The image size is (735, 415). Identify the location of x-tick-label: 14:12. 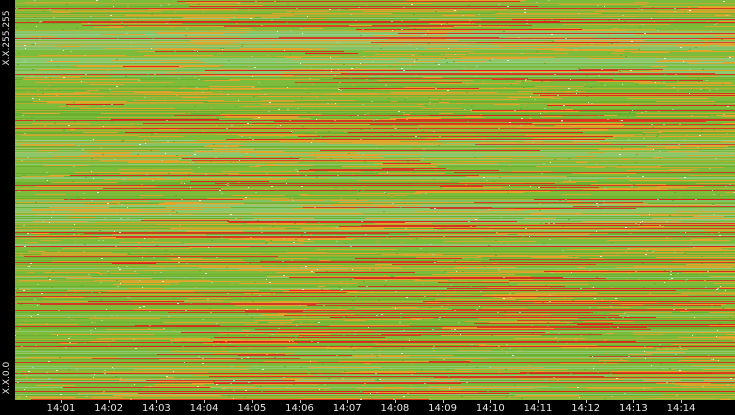
(586, 408).